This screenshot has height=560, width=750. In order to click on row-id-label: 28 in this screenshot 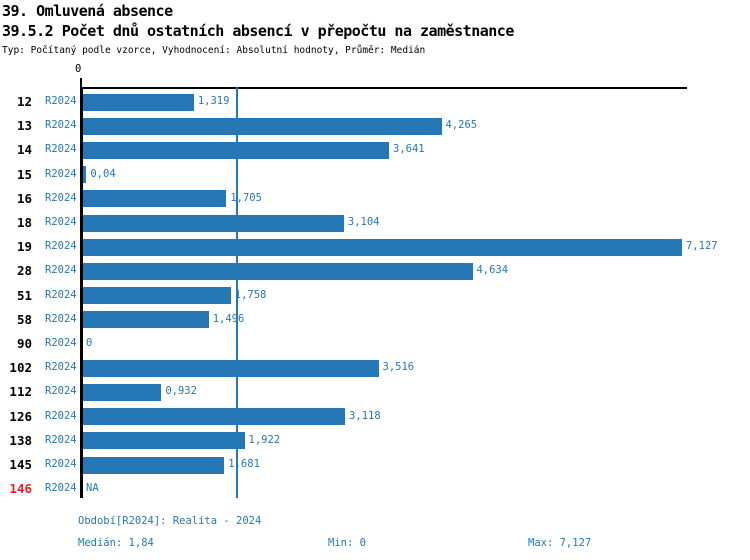, I will do `click(24, 271)`.